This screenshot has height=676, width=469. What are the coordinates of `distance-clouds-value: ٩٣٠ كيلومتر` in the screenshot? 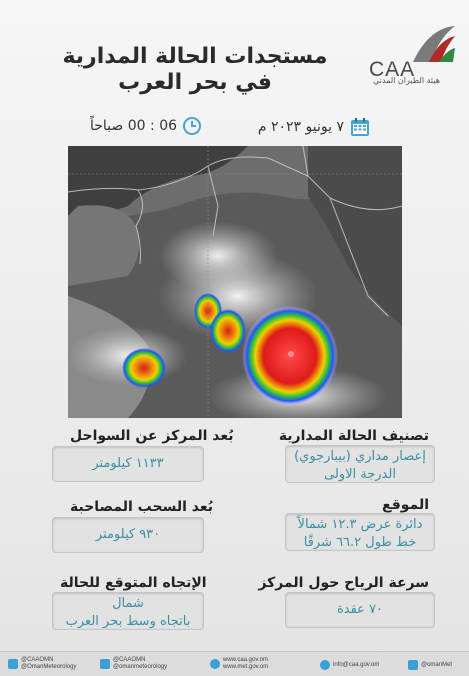 It's located at (128, 534).